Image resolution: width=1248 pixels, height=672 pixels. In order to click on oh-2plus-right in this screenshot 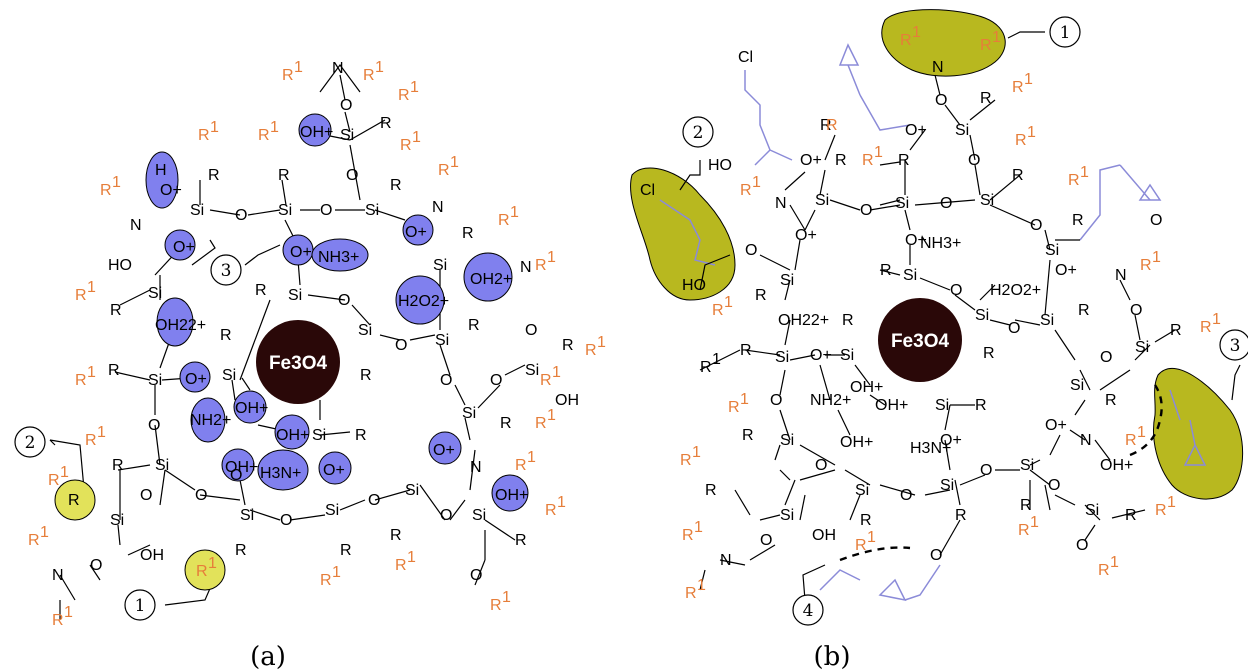, I will do `click(488, 277)`.